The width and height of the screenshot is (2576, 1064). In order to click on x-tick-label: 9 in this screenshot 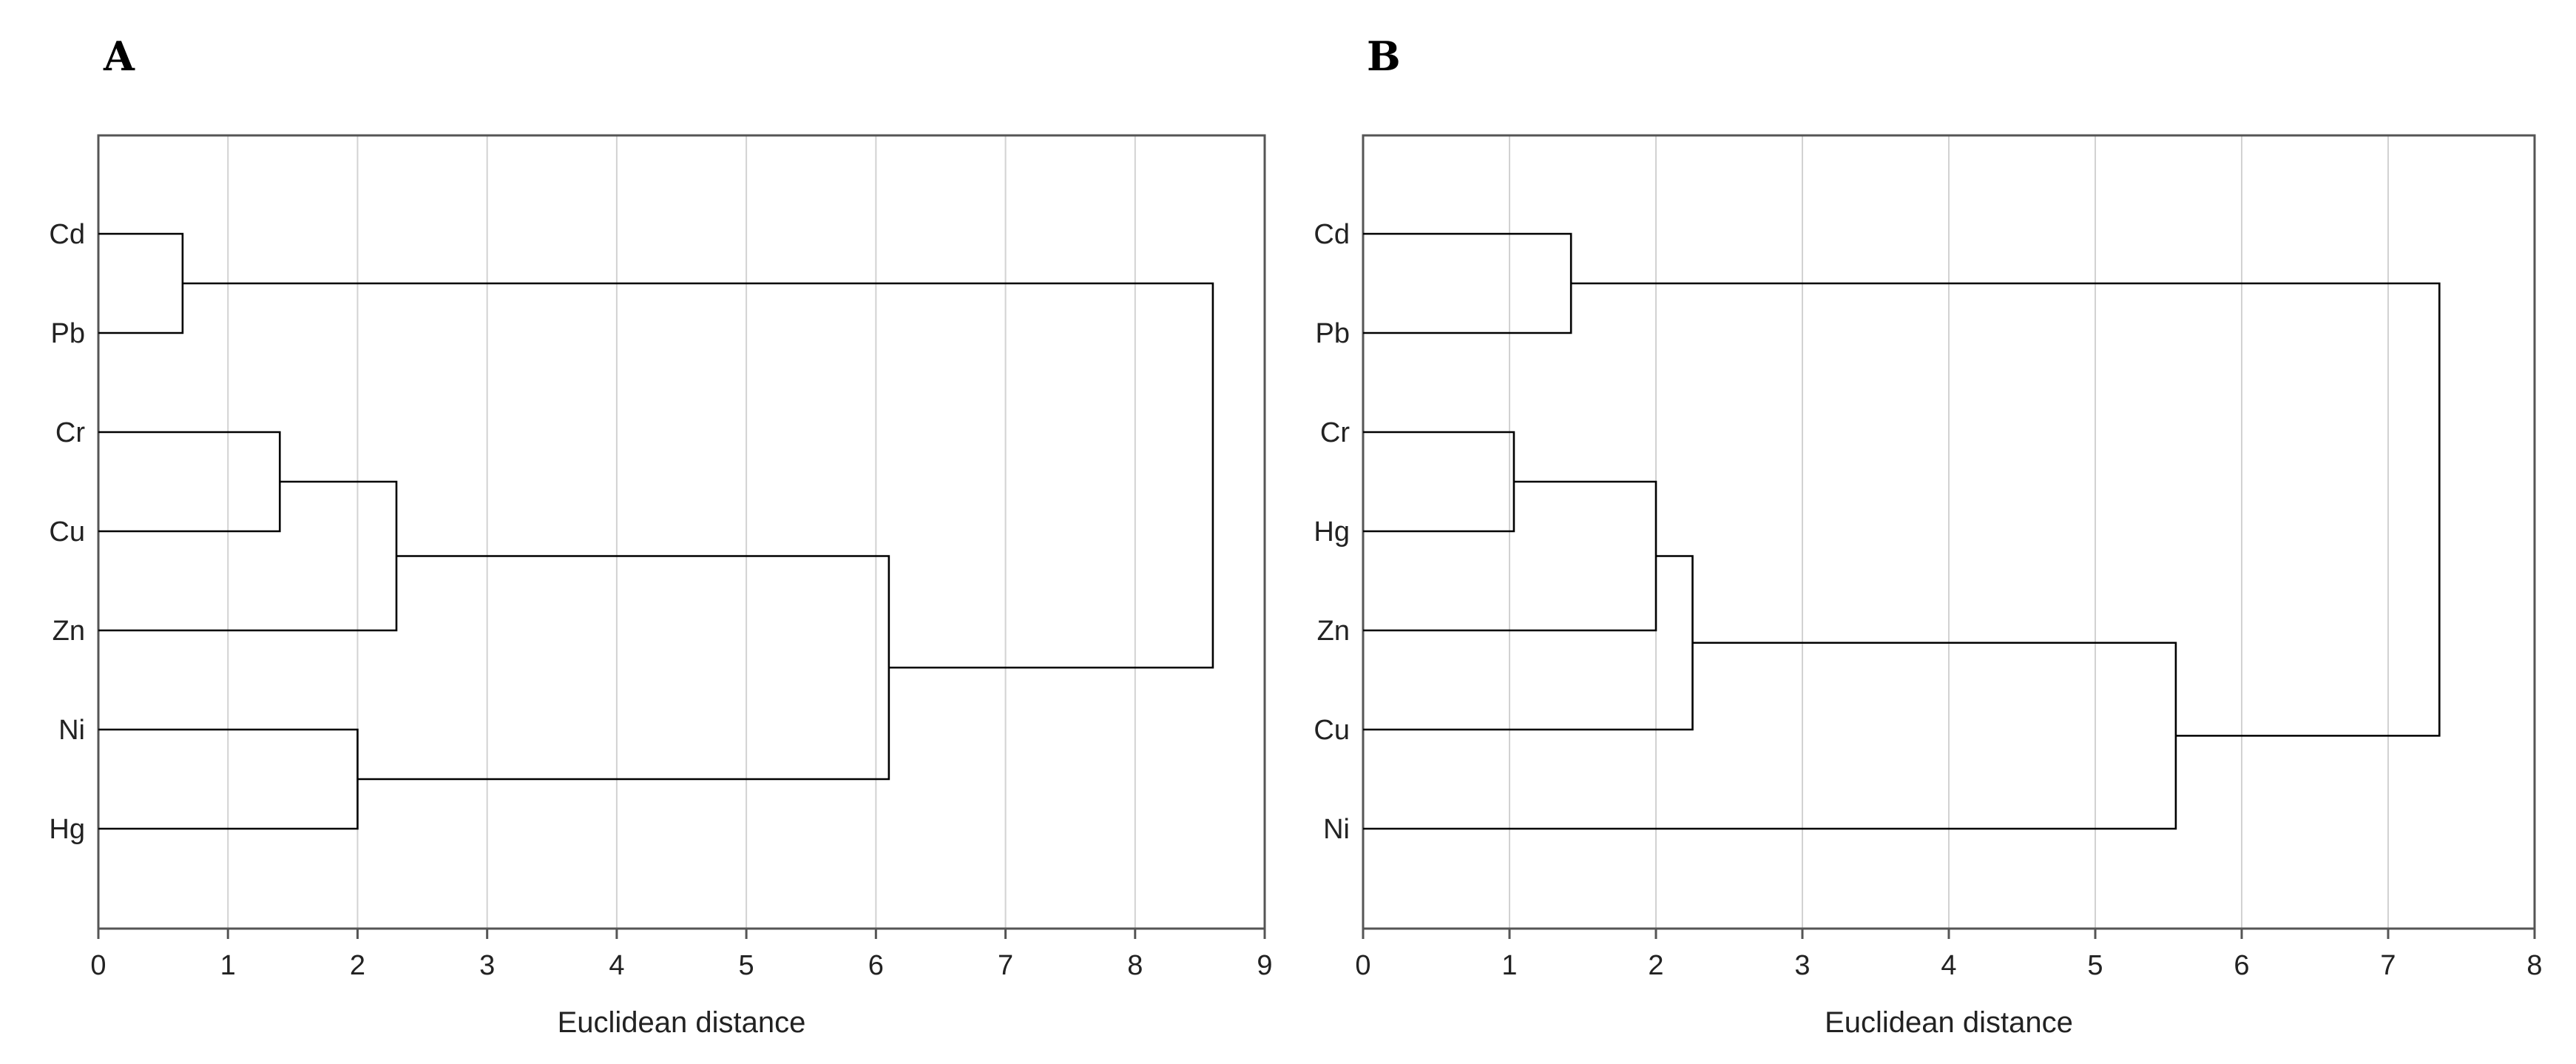, I will do `click(1264, 965)`.